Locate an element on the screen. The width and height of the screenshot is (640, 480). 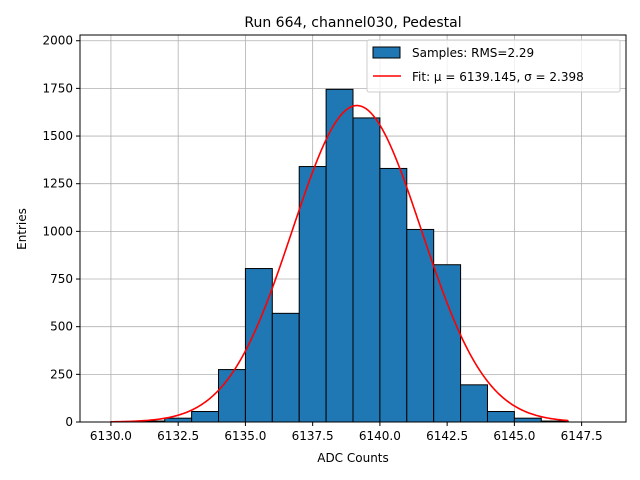
legend-box is located at coordinates (493, 66).